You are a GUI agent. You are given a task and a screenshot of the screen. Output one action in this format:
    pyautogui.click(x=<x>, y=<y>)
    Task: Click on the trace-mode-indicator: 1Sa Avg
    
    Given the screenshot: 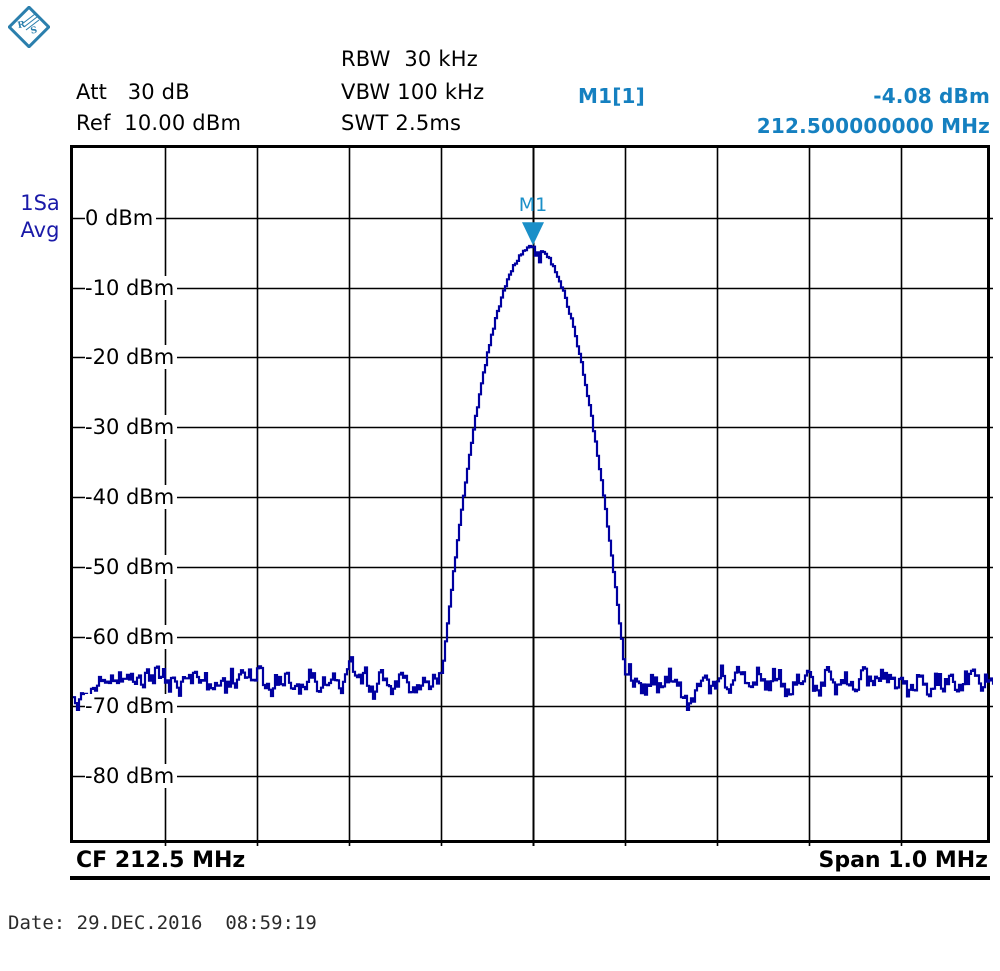 What is the action you would take?
    pyautogui.click(x=40, y=217)
    